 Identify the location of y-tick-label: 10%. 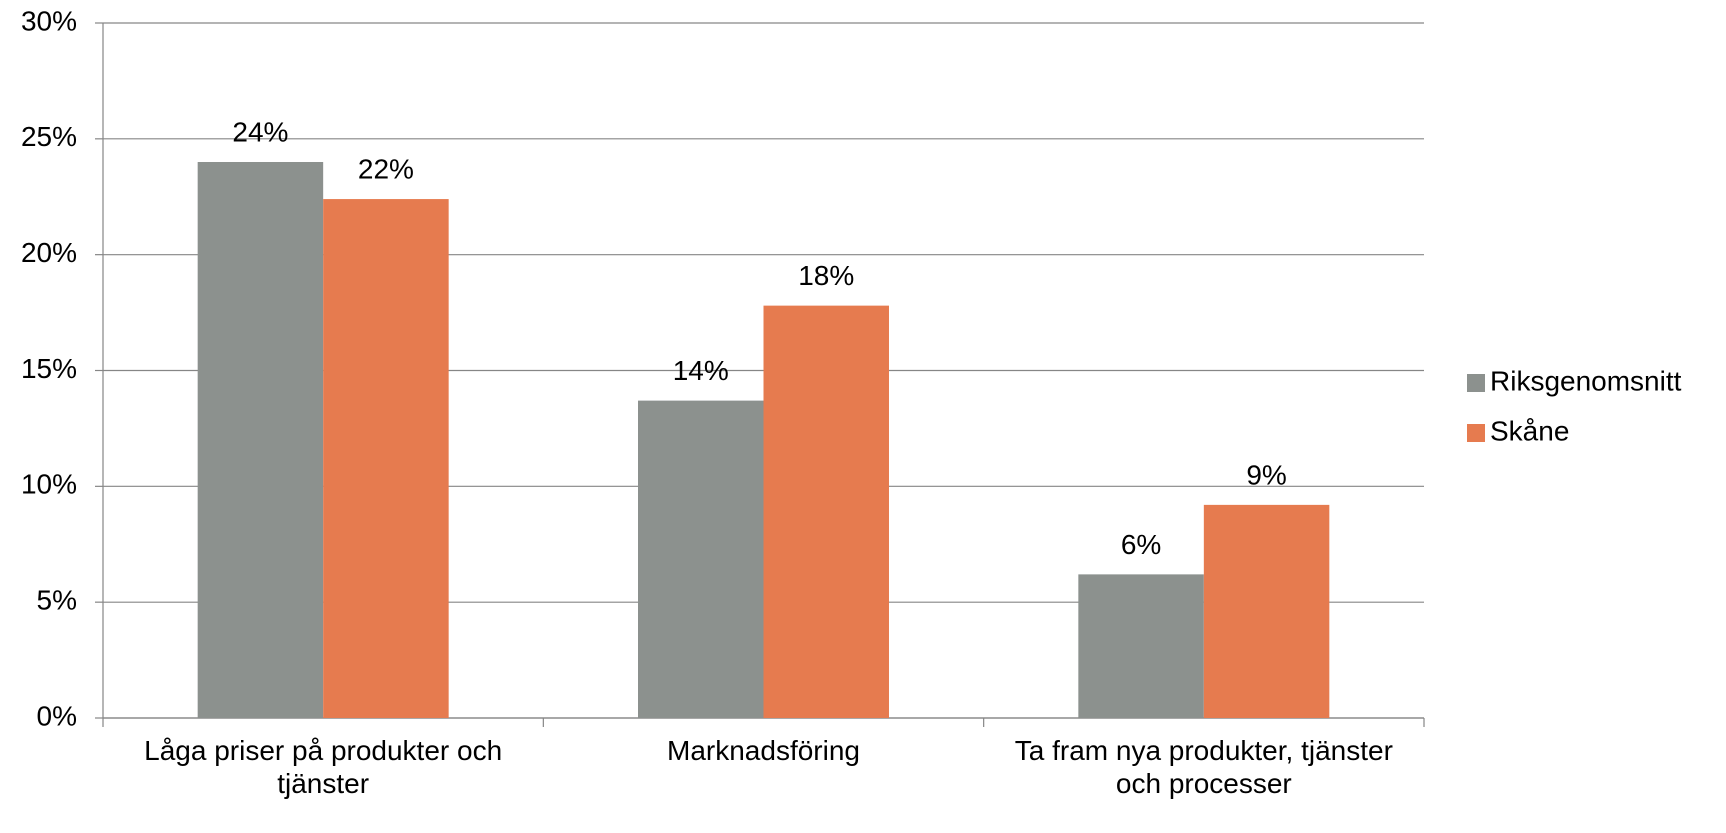
(49, 484).